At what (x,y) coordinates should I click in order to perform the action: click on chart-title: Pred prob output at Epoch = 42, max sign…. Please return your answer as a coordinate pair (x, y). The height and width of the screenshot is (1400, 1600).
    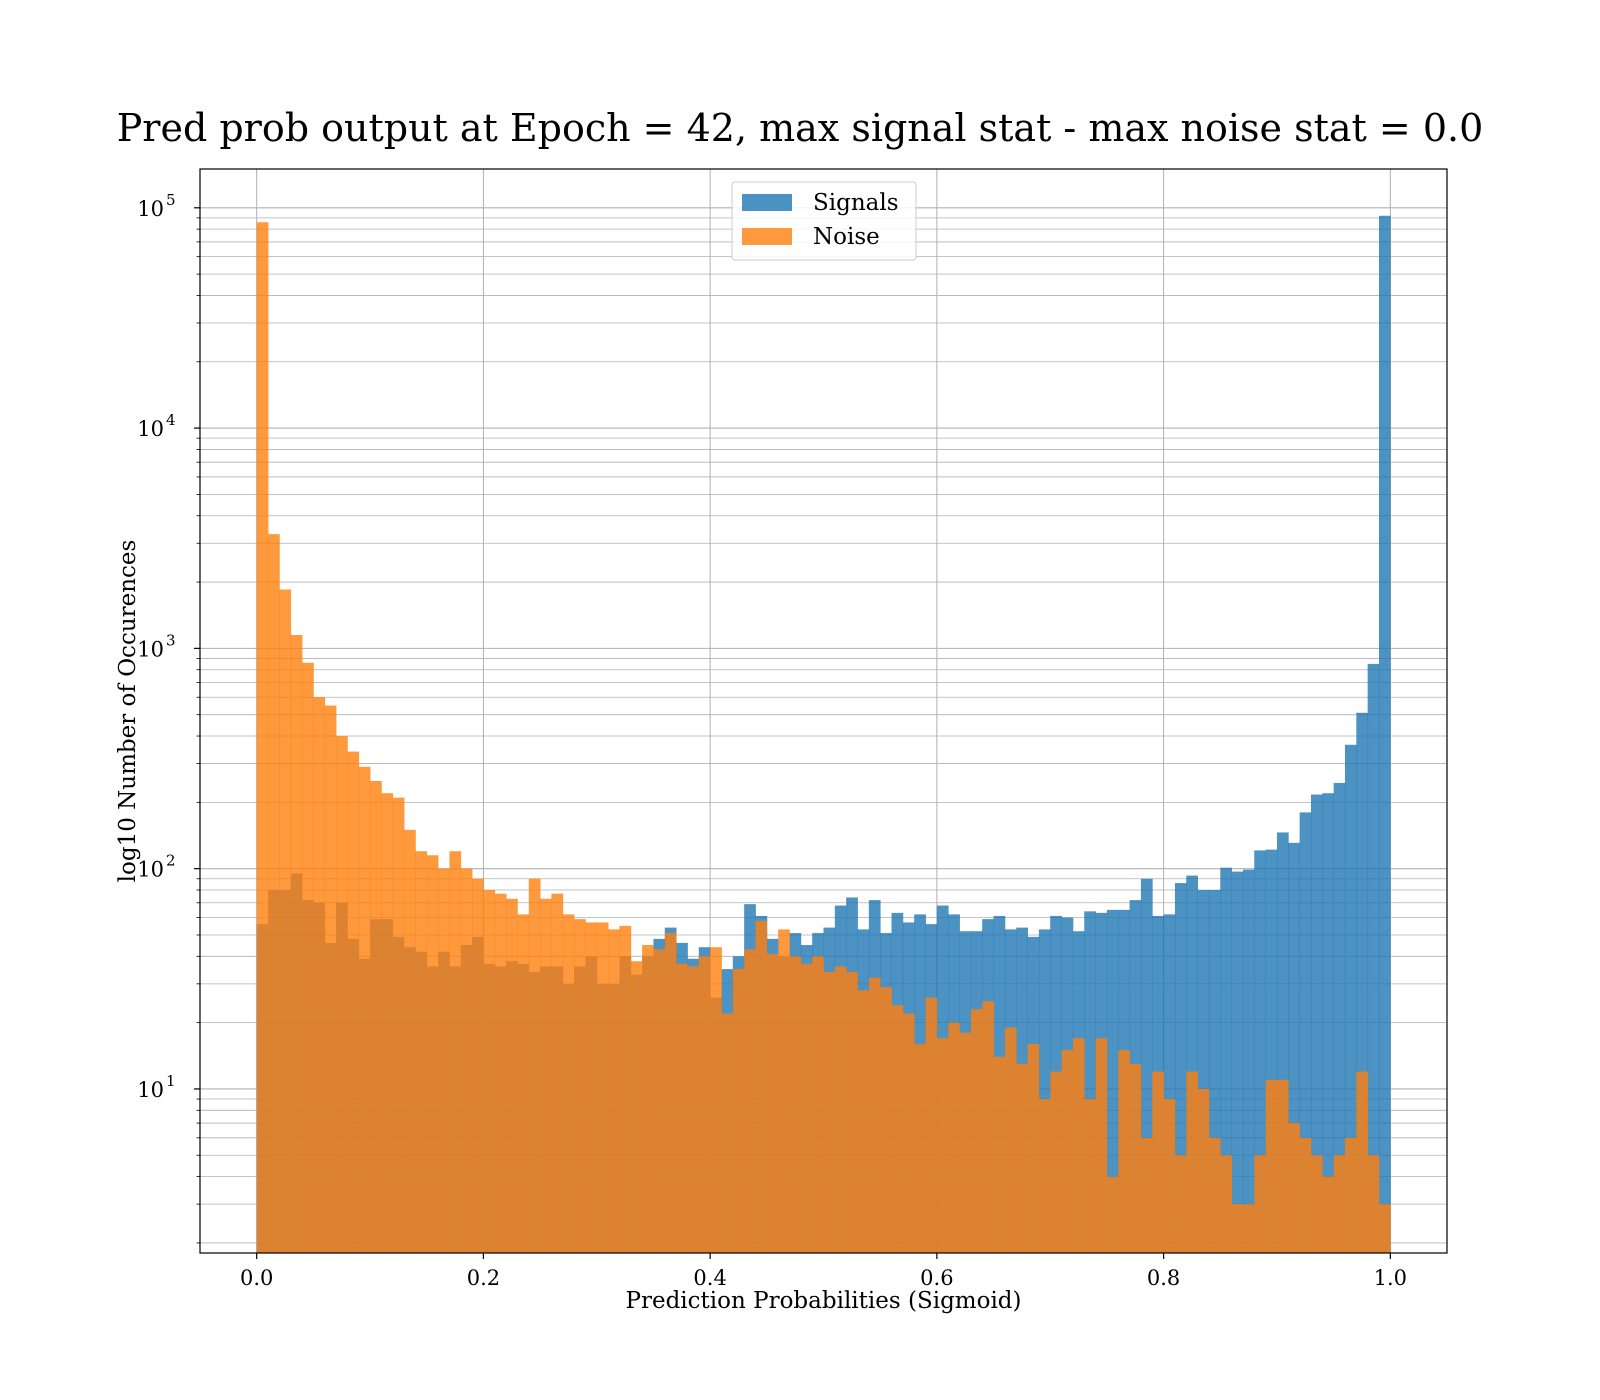
    Looking at the image, I should click on (800, 128).